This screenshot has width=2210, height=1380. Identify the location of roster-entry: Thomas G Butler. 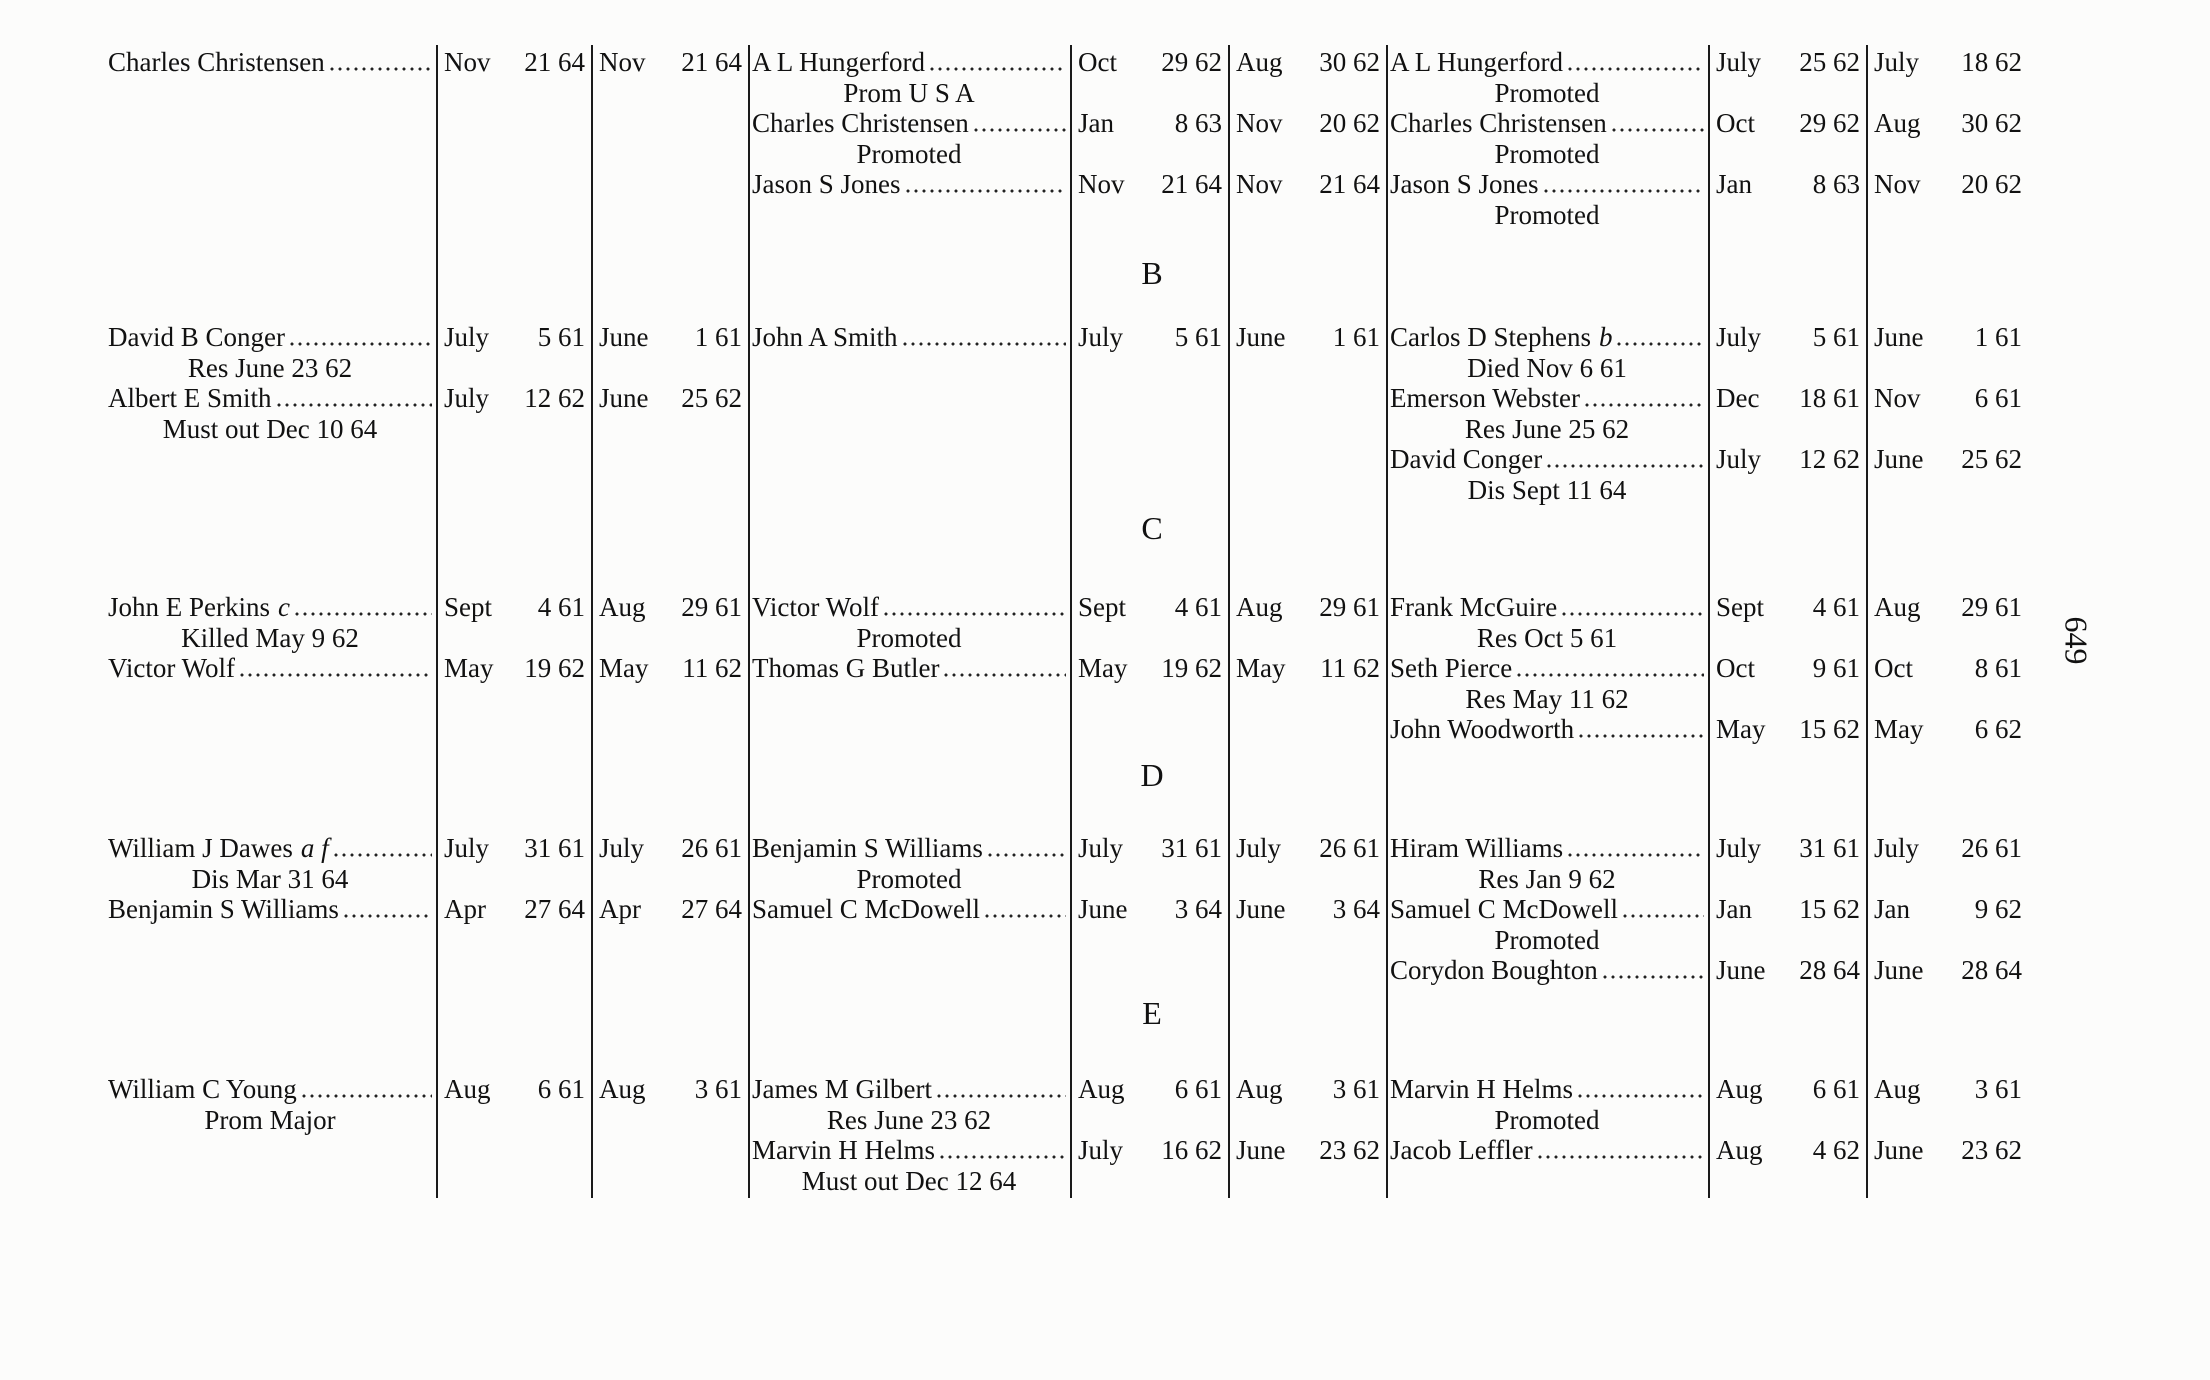
(909, 668).